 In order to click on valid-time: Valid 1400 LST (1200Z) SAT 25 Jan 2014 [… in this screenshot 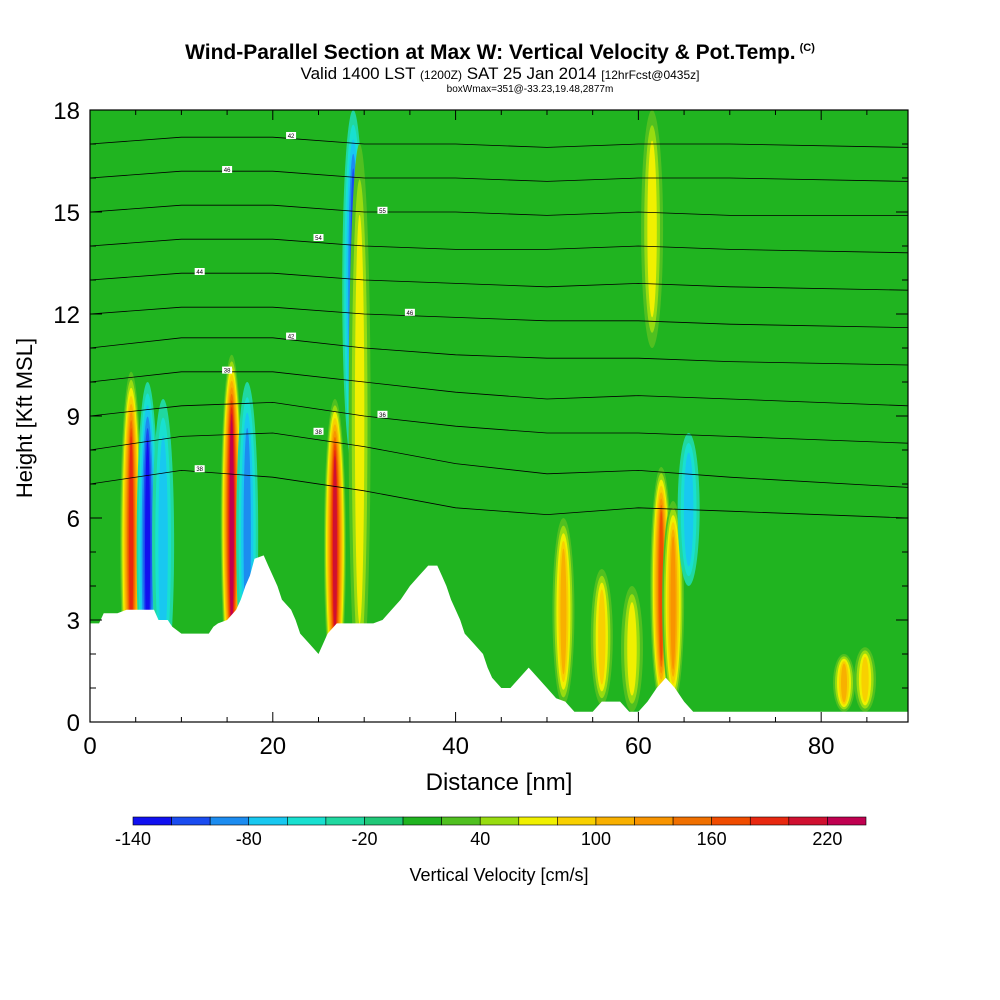, I will do `click(500, 74)`.